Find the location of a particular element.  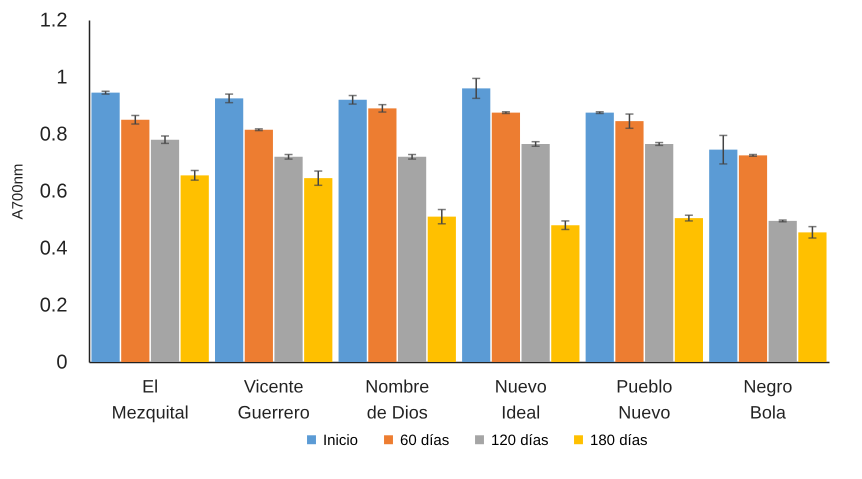

legend-label: 60 días is located at coordinates (425, 440).